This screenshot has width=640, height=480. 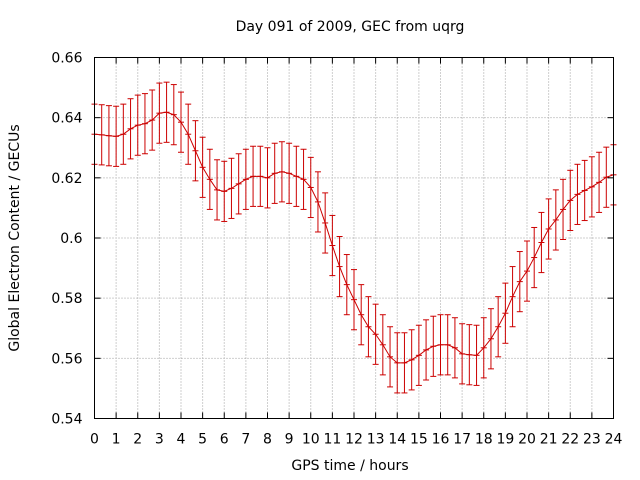 I want to click on x-tick-label: 21, so click(x=549, y=440).